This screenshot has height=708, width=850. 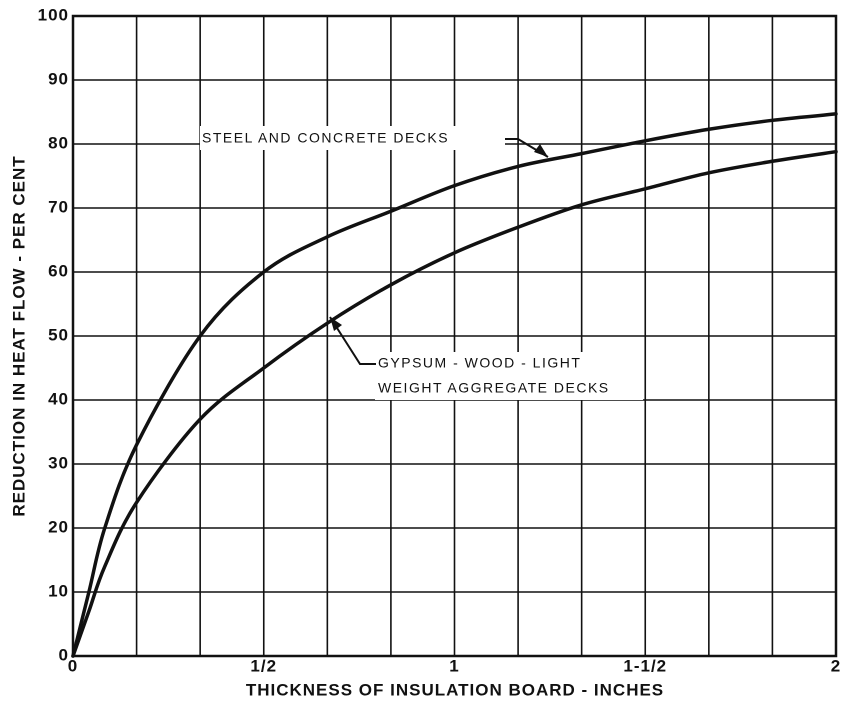 What do you see at coordinates (58, 206) in the screenshot?
I see `y-tick-label: 70` at bounding box center [58, 206].